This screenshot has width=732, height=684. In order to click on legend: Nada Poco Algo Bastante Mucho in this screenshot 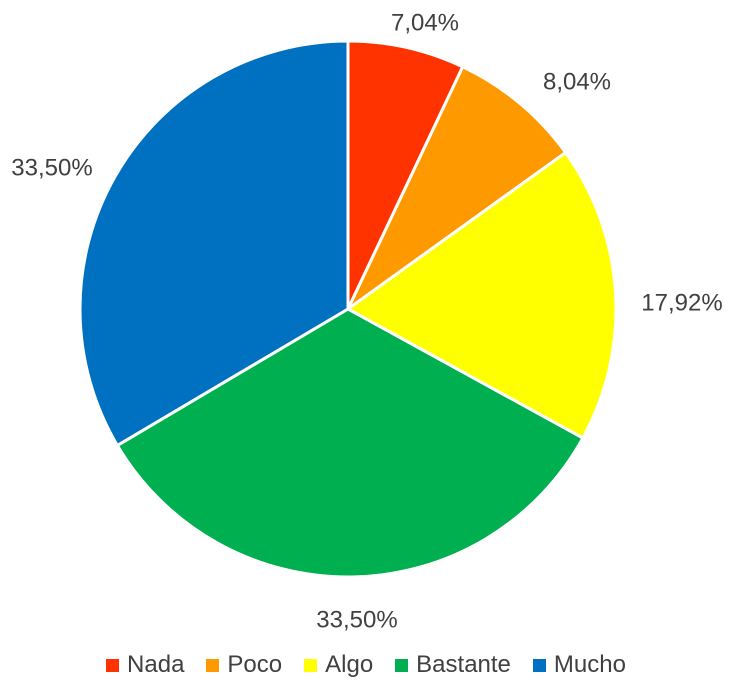, I will do `click(366, 665)`.